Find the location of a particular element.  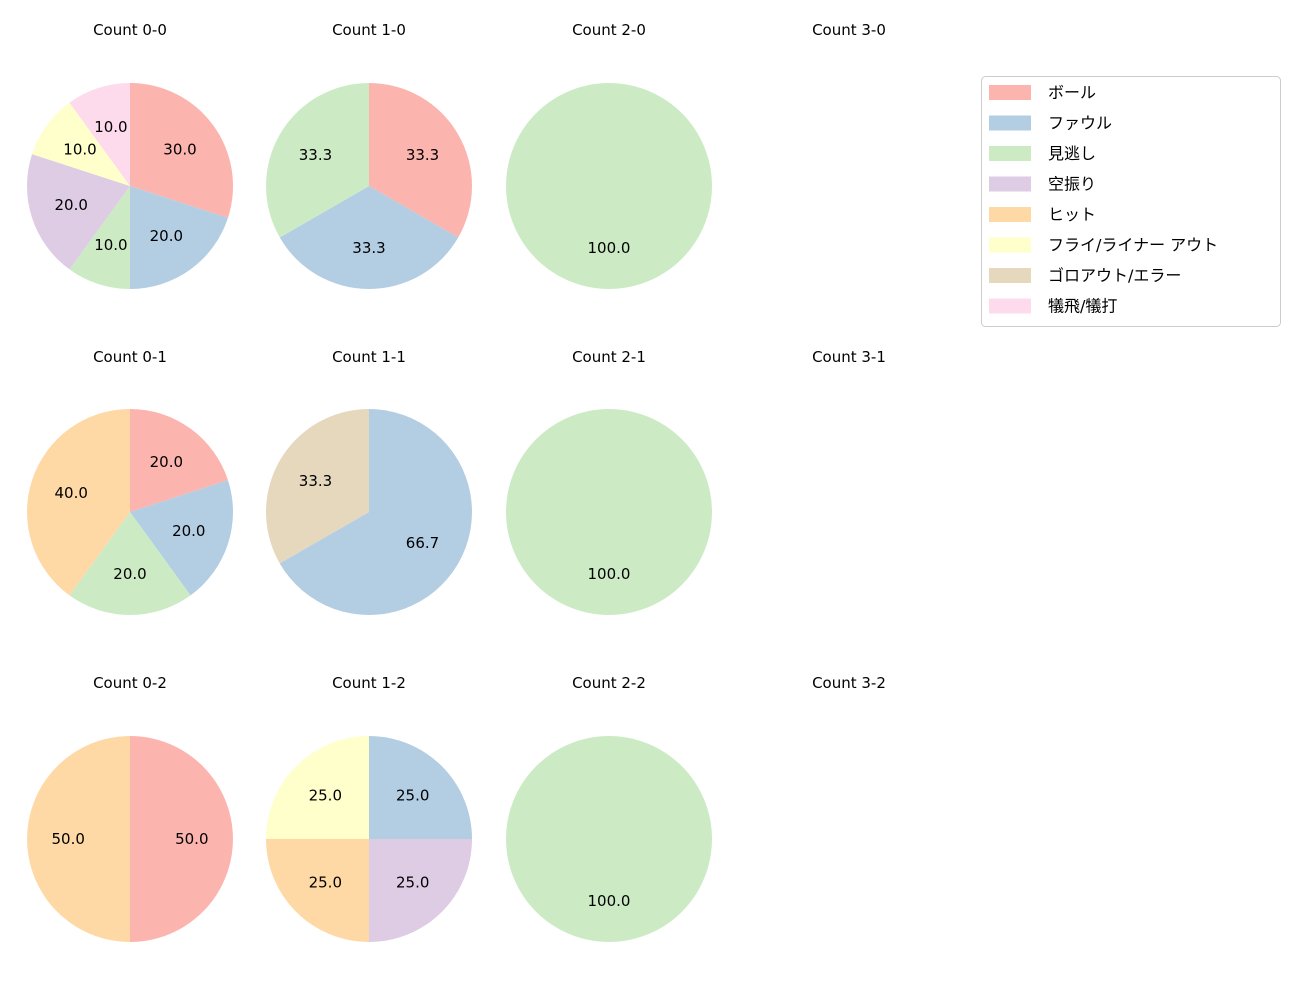

pie-title: Count 2-1 is located at coordinates (609, 357).